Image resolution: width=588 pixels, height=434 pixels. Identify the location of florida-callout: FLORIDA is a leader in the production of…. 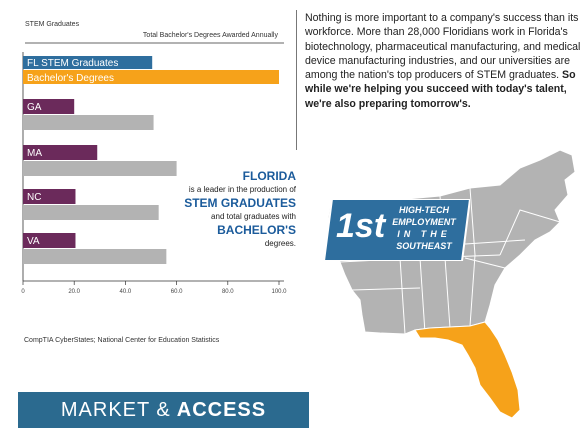
(223, 209).